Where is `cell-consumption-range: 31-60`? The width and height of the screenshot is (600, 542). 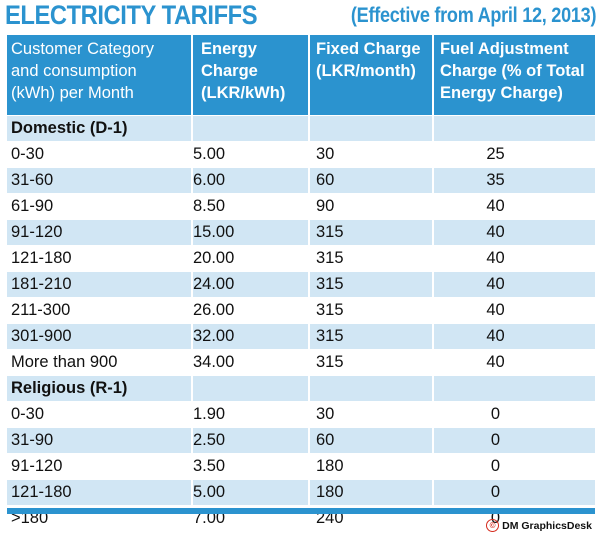
cell-consumption-range: 31-60 is located at coordinates (100, 180).